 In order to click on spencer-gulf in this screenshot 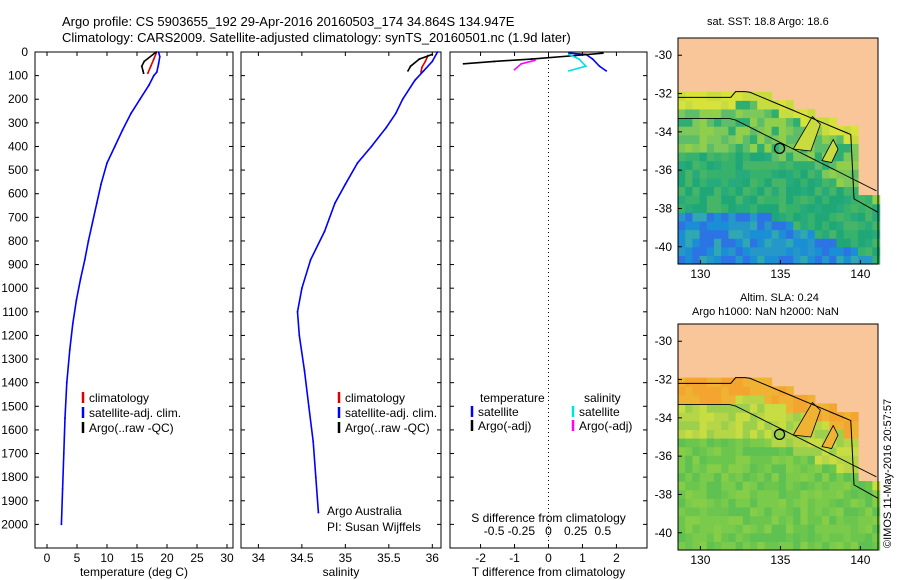, I will do `click(806, 419)`.